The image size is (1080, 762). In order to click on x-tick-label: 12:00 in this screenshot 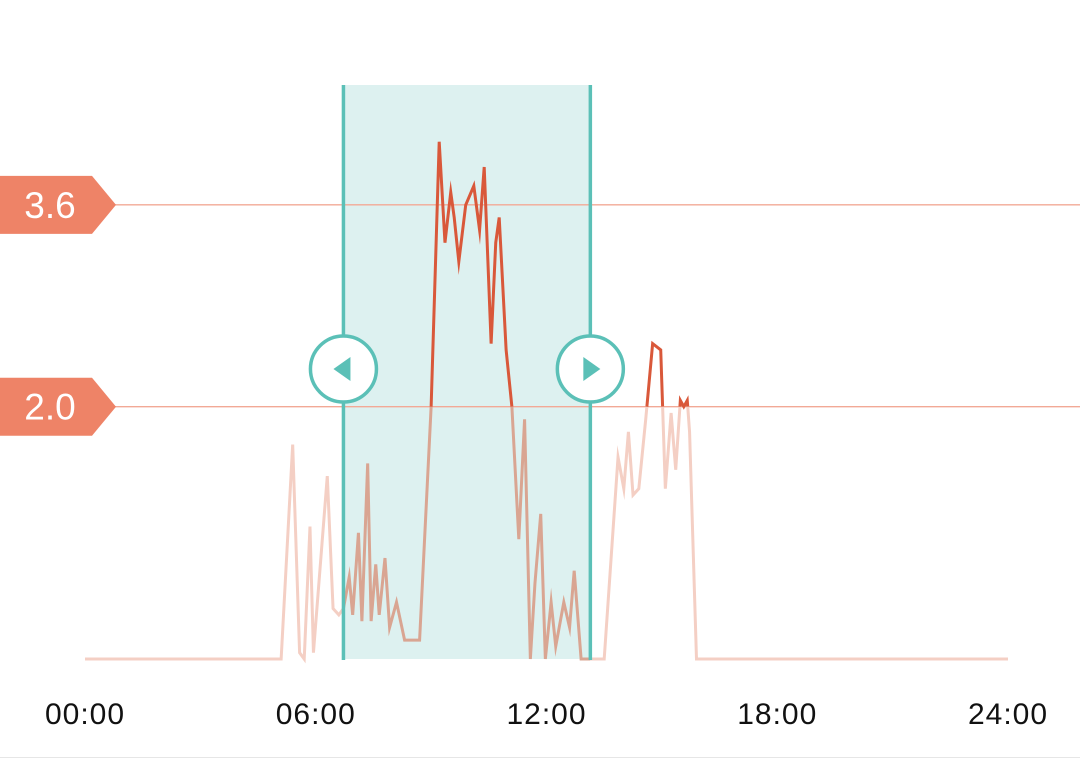, I will do `click(546, 714)`.